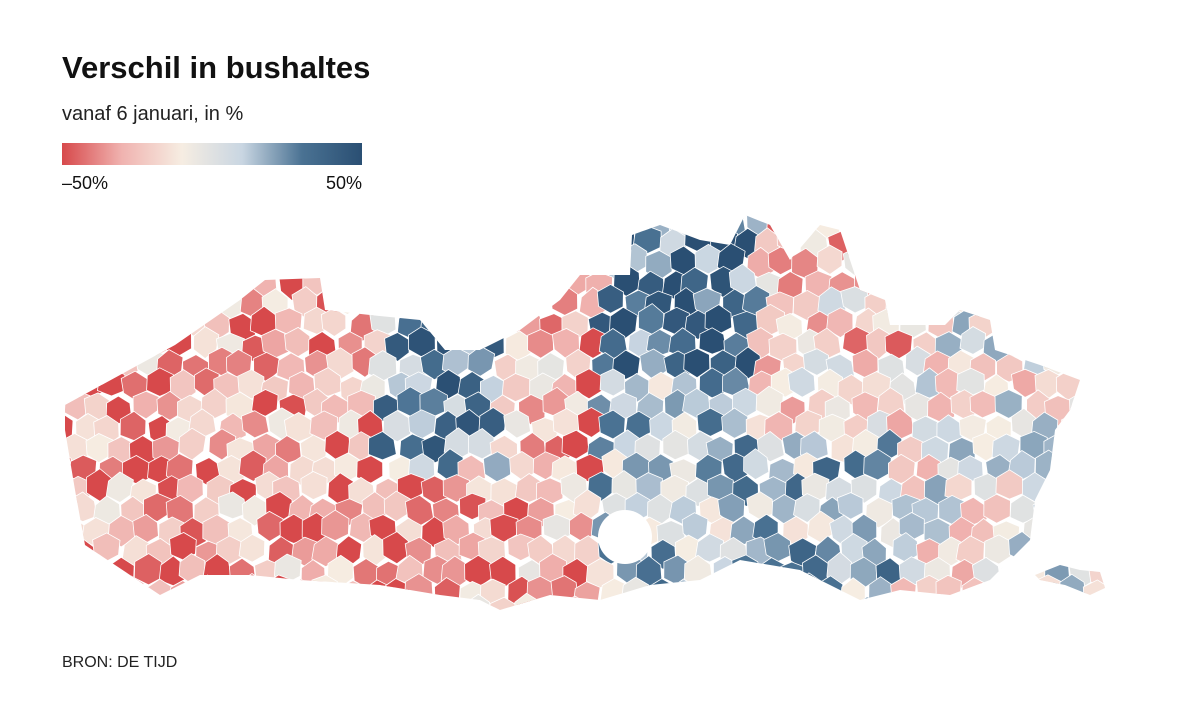 The height and width of the screenshot is (709, 1200). What do you see at coordinates (119, 662) in the screenshot?
I see `source: BRON: DE TIJD` at bounding box center [119, 662].